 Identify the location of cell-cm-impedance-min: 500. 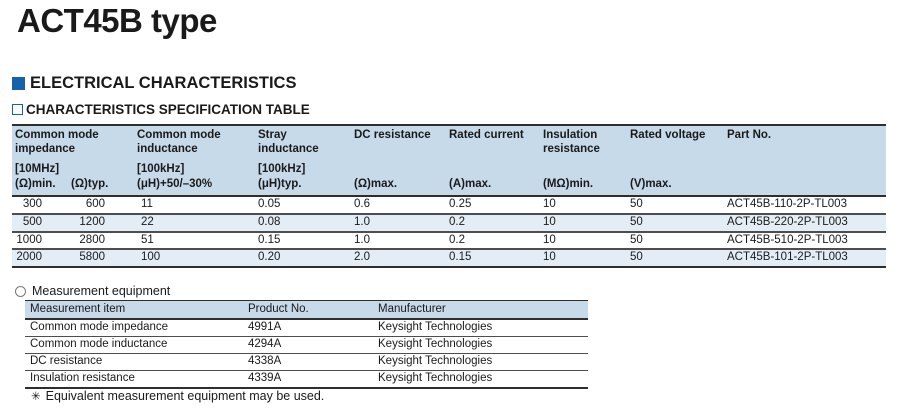
(32, 221).